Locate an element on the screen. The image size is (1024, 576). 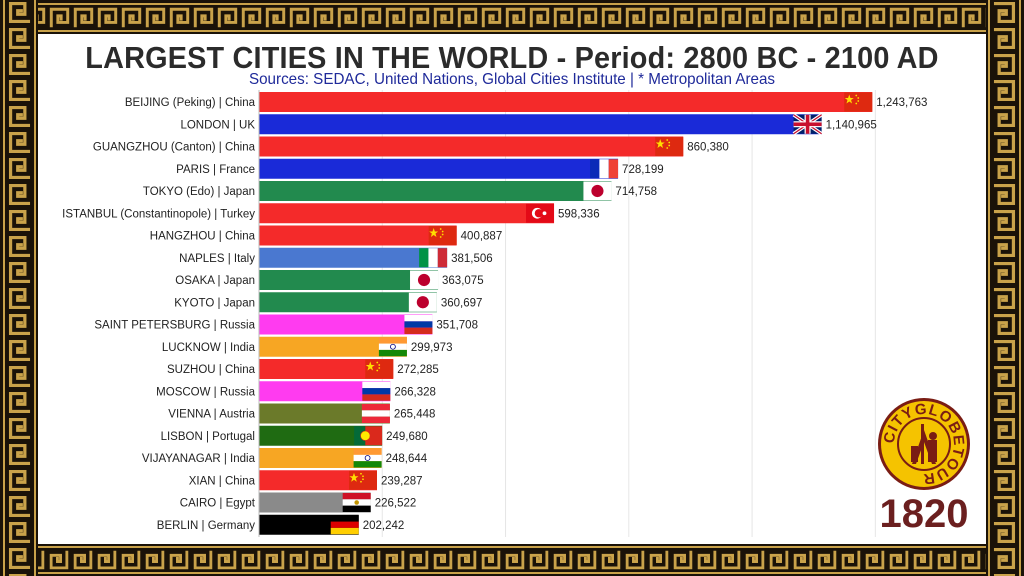
category-label: GUANGZHOU (Canton) | China is located at coordinates (174, 148).